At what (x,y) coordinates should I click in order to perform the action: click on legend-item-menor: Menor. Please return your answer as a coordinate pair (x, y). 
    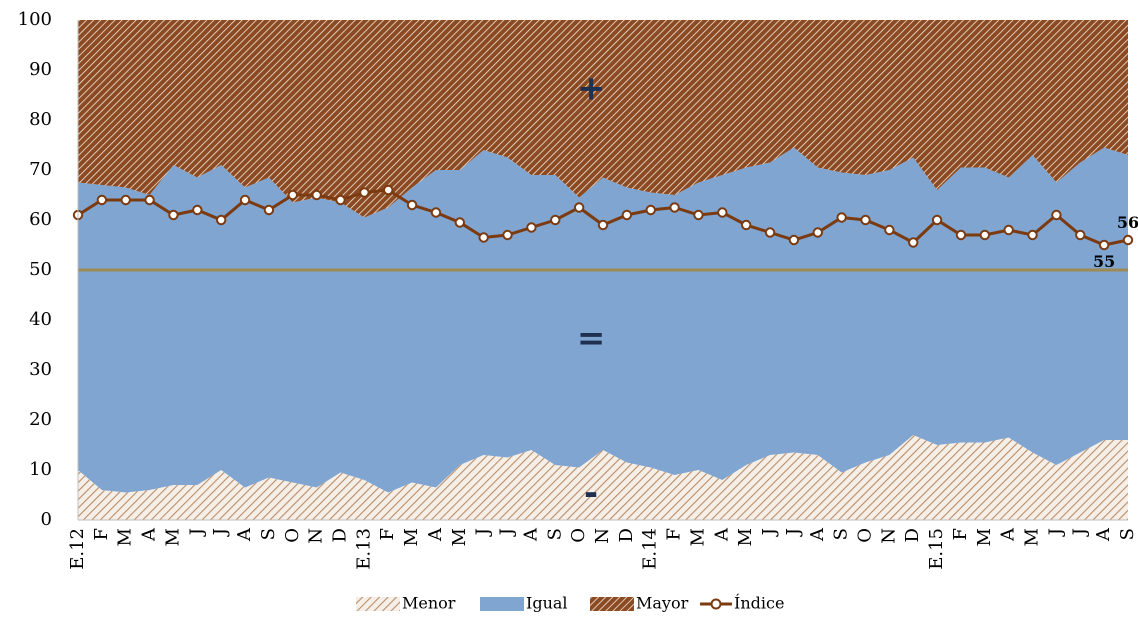
    Looking at the image, I should click on (406, 603).